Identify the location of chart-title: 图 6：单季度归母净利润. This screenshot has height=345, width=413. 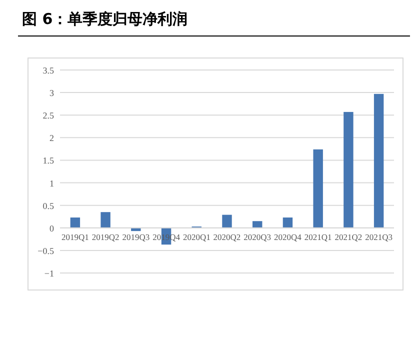
(105, 19).